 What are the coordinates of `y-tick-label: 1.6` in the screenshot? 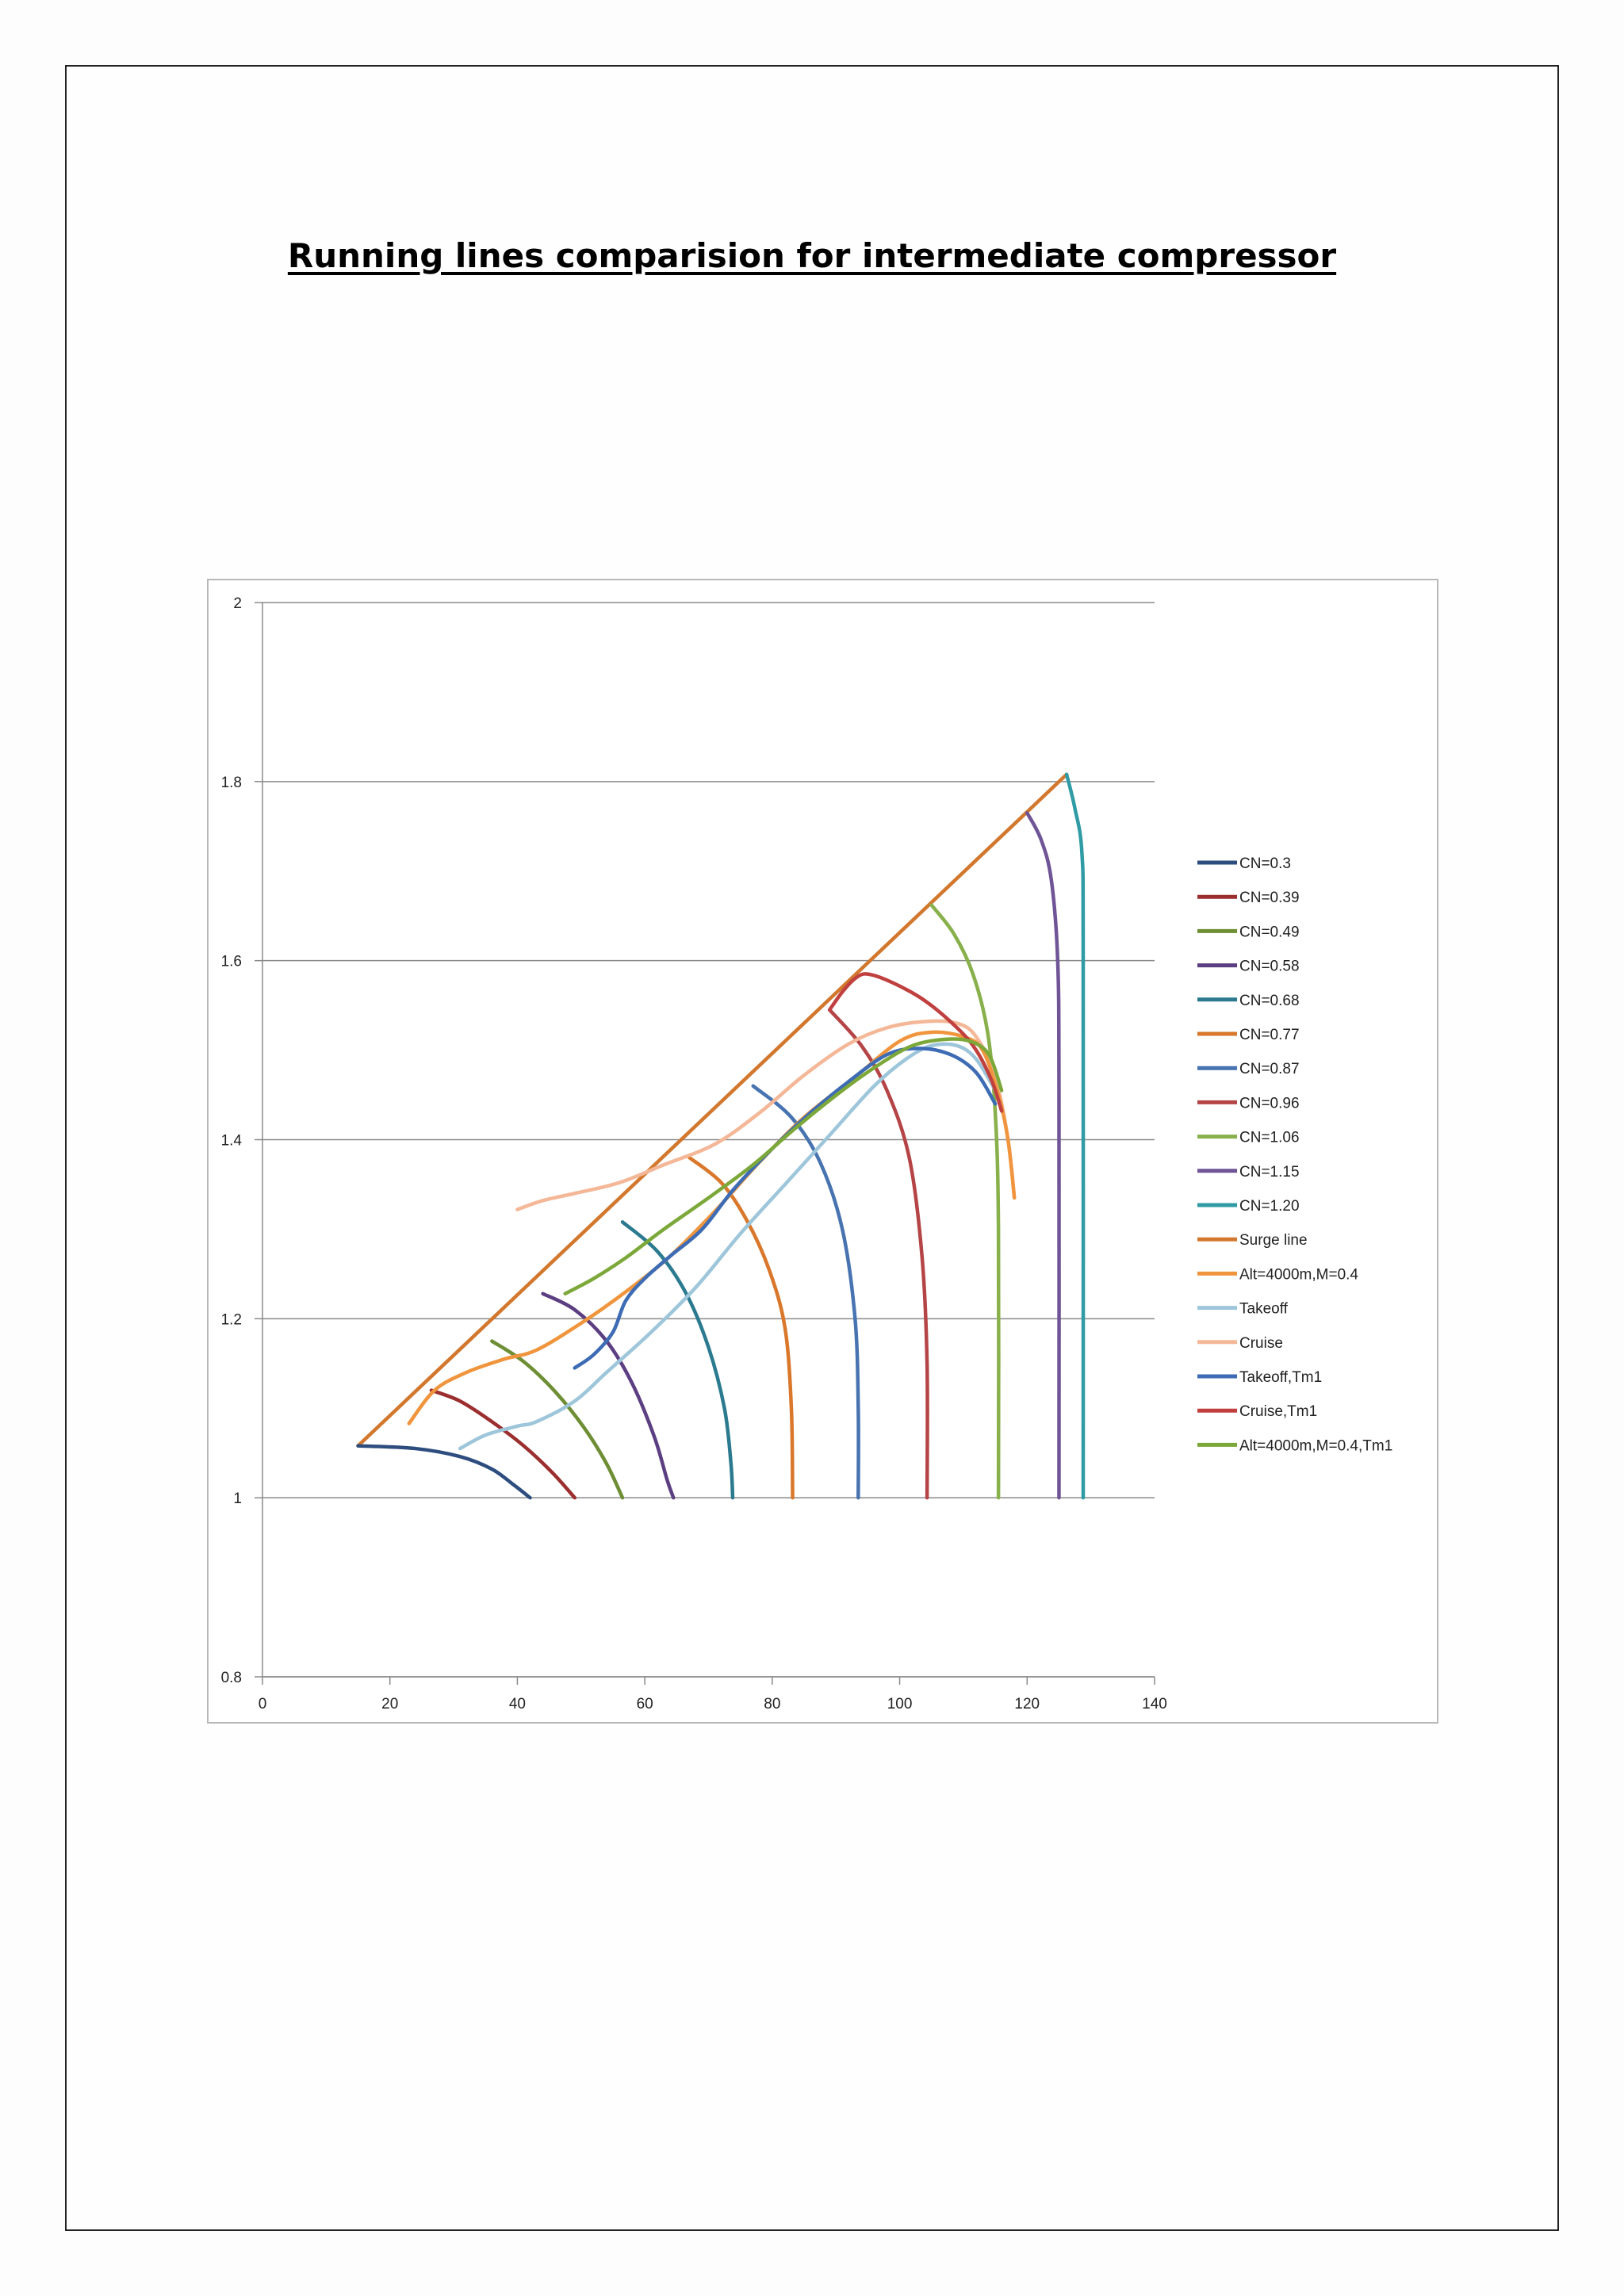 It's located at (232, 962).